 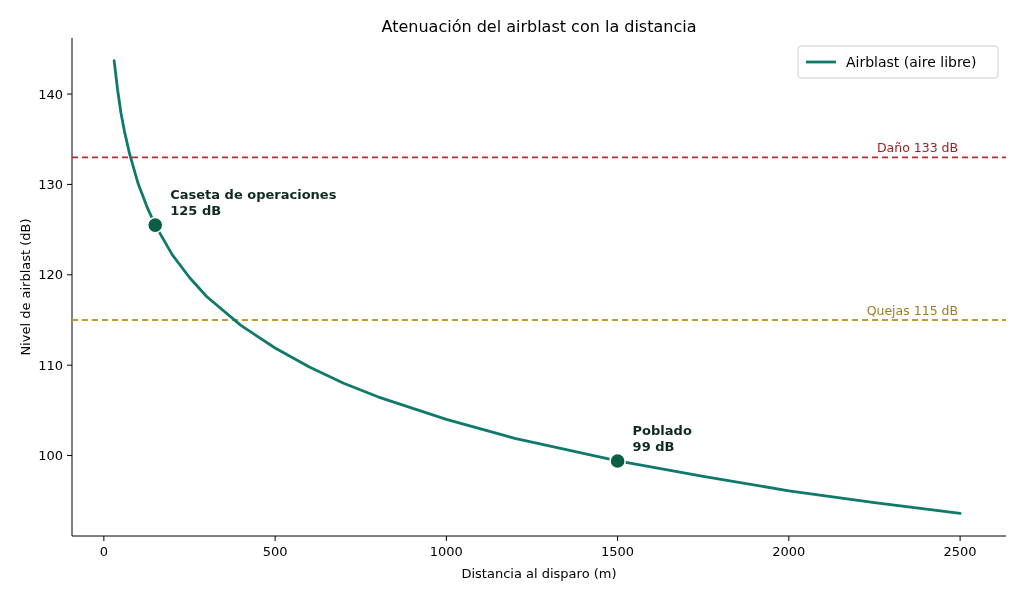 What do you see at coordinates (446, 551) in the screenshot?
I see `x-tick-label: 1000` at bounding box center [446, 551].